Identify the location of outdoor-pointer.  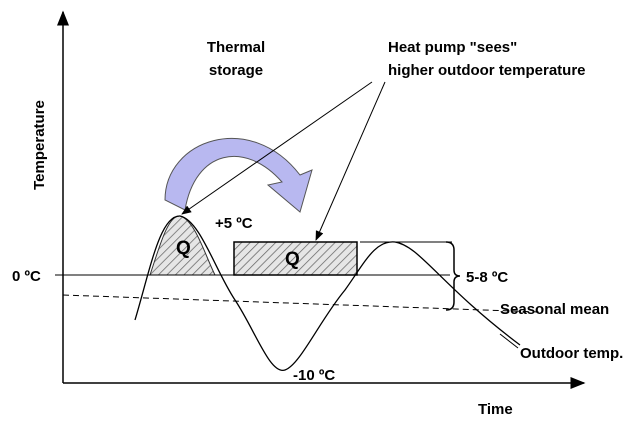
(509, 341).